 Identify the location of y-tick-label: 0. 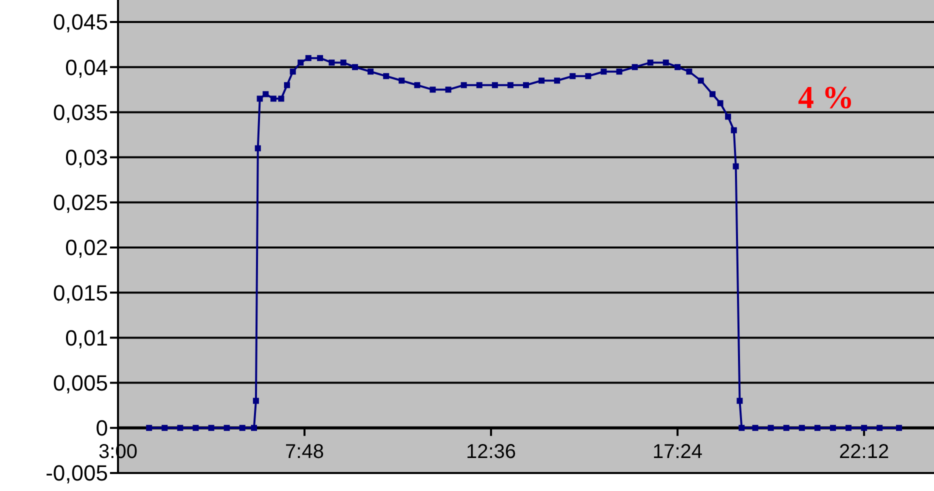
(102, 428).